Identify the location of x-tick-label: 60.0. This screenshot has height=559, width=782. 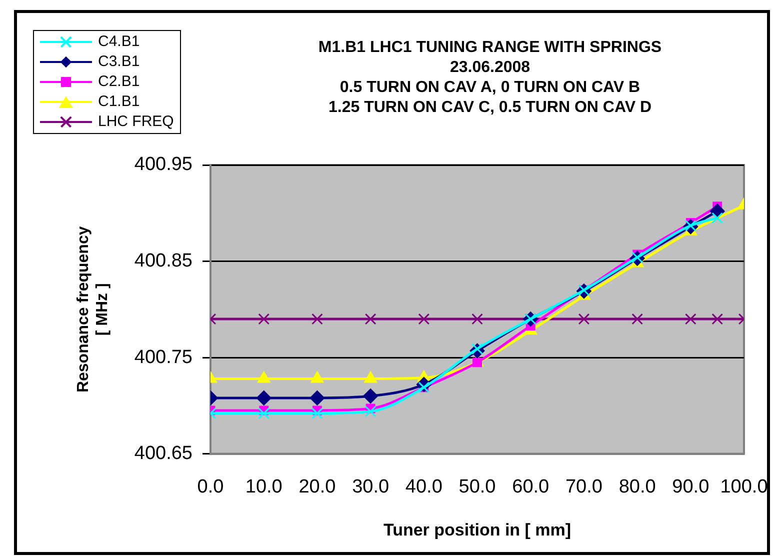
(531, 487).